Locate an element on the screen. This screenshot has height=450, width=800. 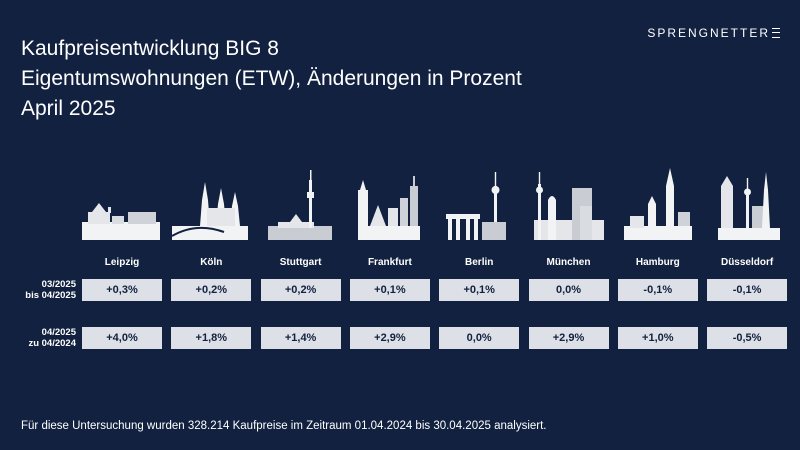
skyline-frankfurt-icon is located at coordinates (389, 208).